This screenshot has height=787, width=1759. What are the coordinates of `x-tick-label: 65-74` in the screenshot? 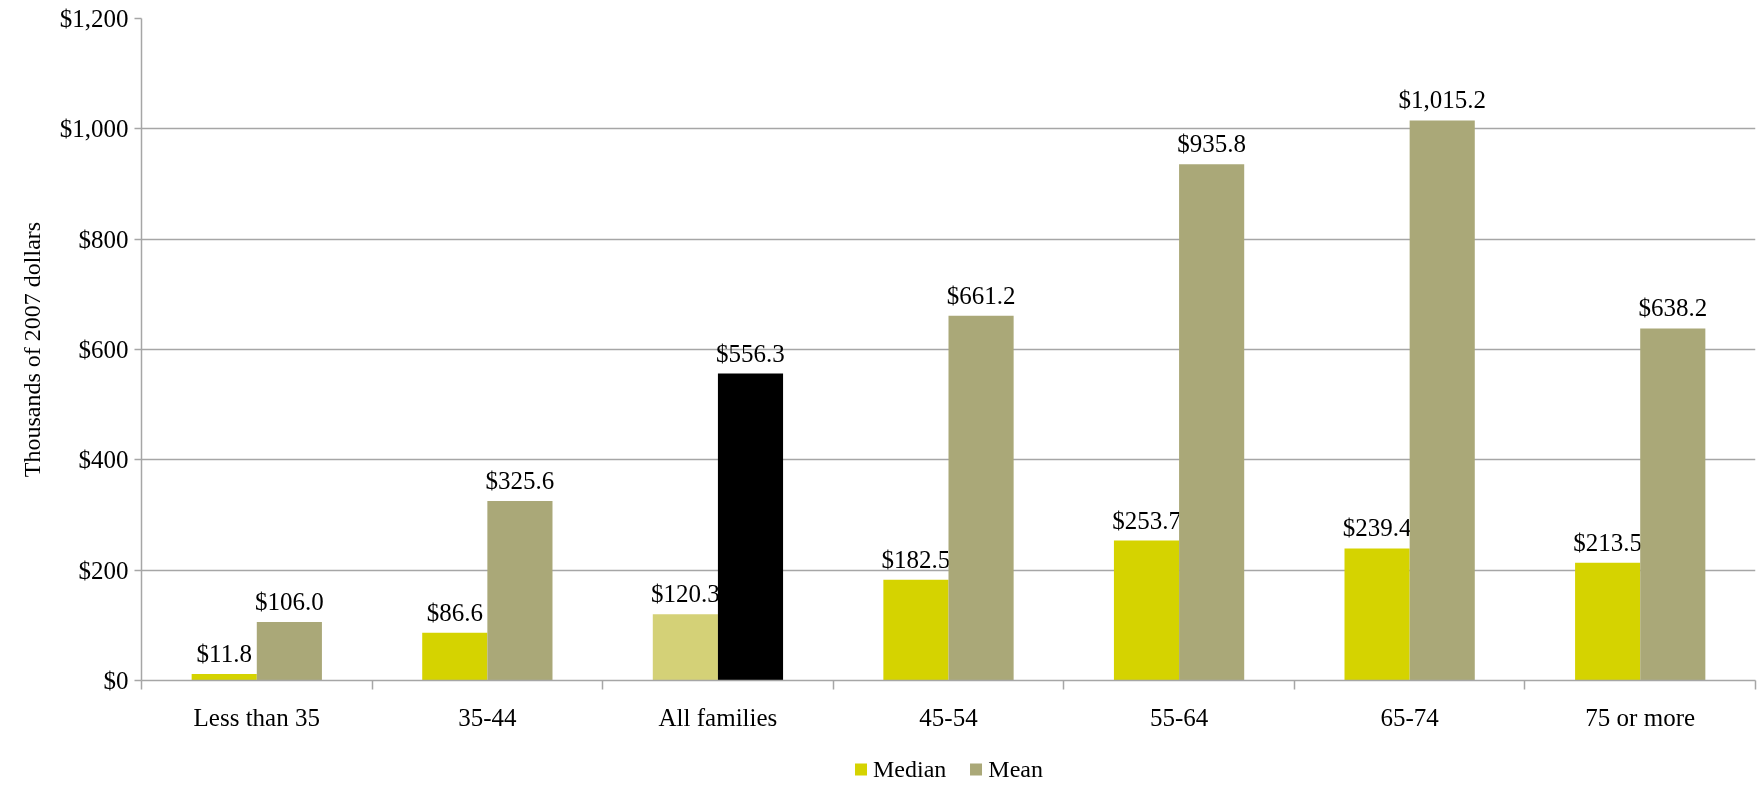 It's located at (1410, 717).